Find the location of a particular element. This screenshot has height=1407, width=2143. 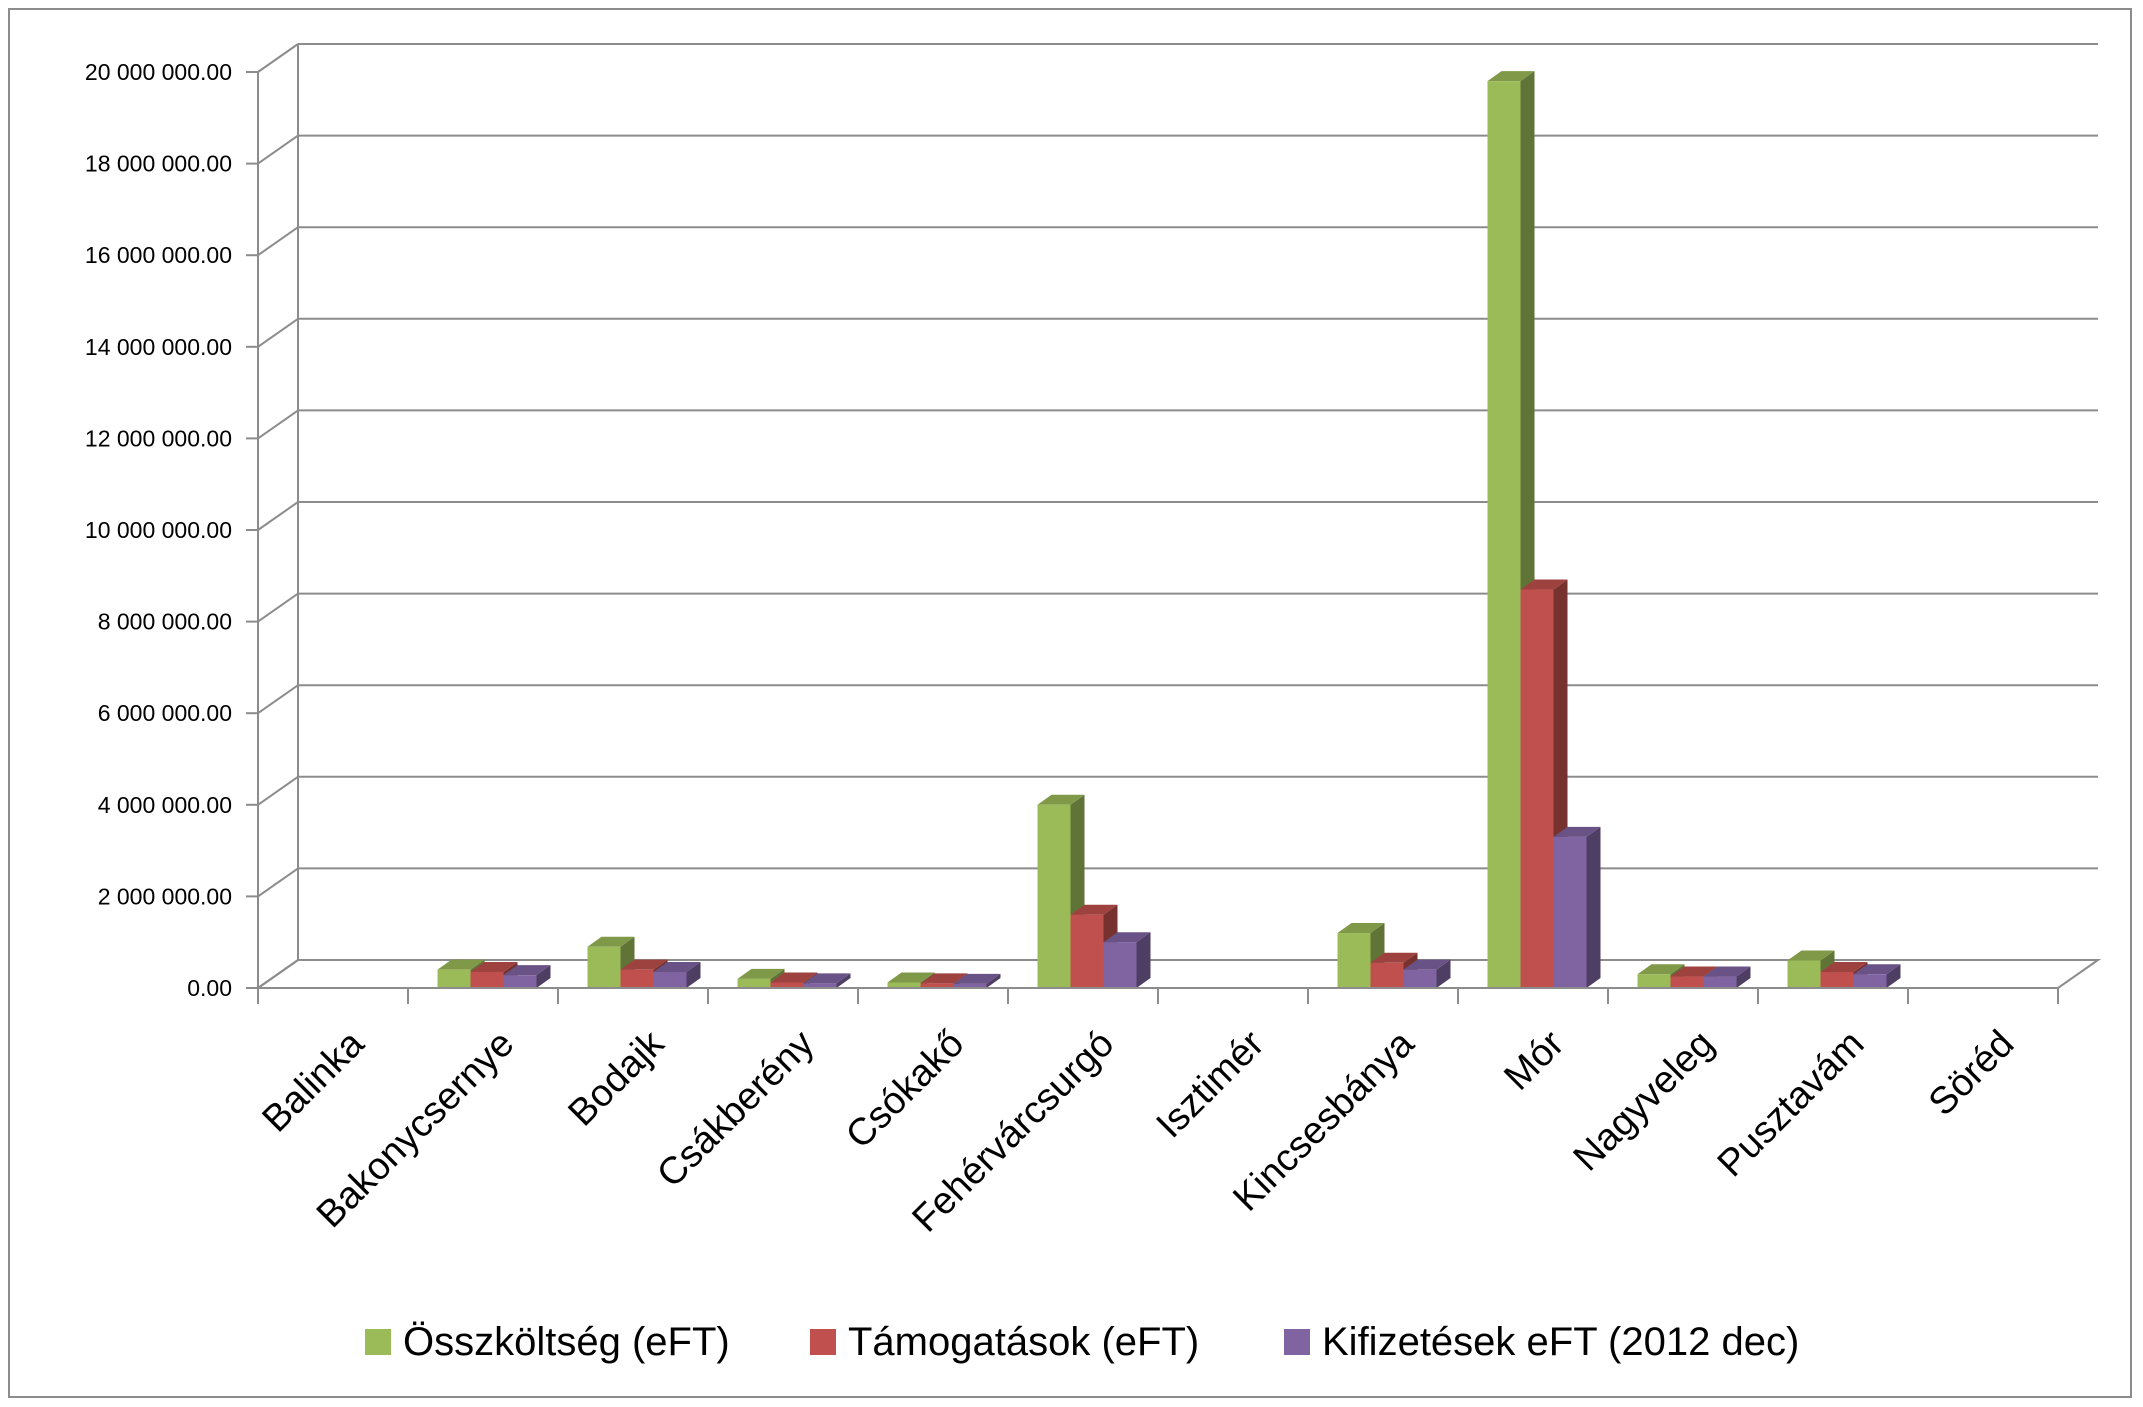

legend-item-1: Összköltség (eFT) is located at coordinates (547, 1342).